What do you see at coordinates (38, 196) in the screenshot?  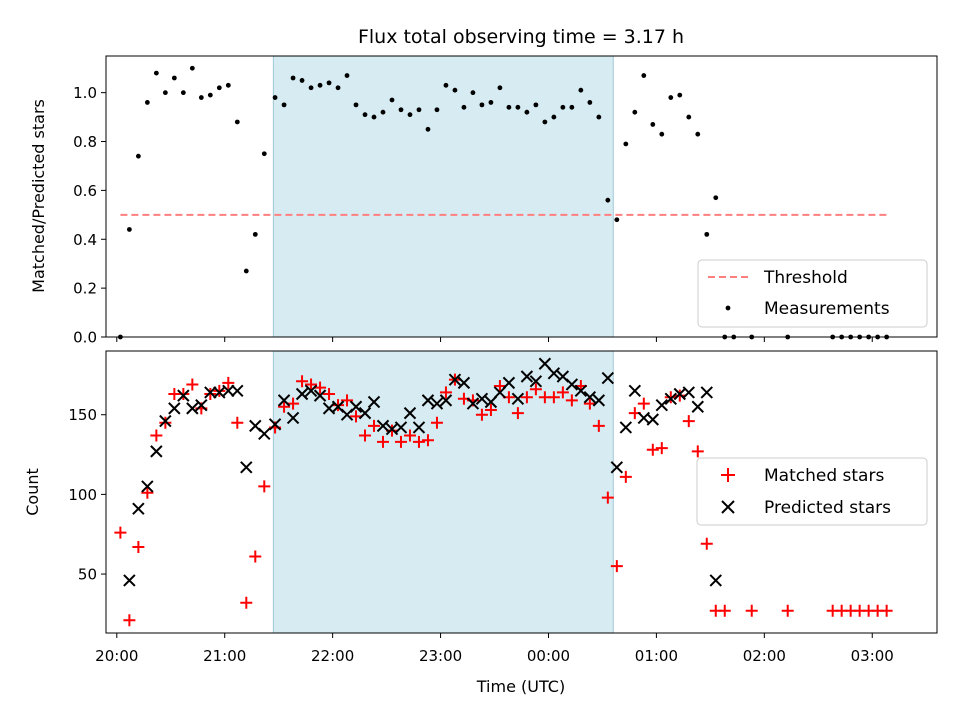 I see `ratio-y-axis-label: Matched/Predicted stars` at bounding box center [38, 196].